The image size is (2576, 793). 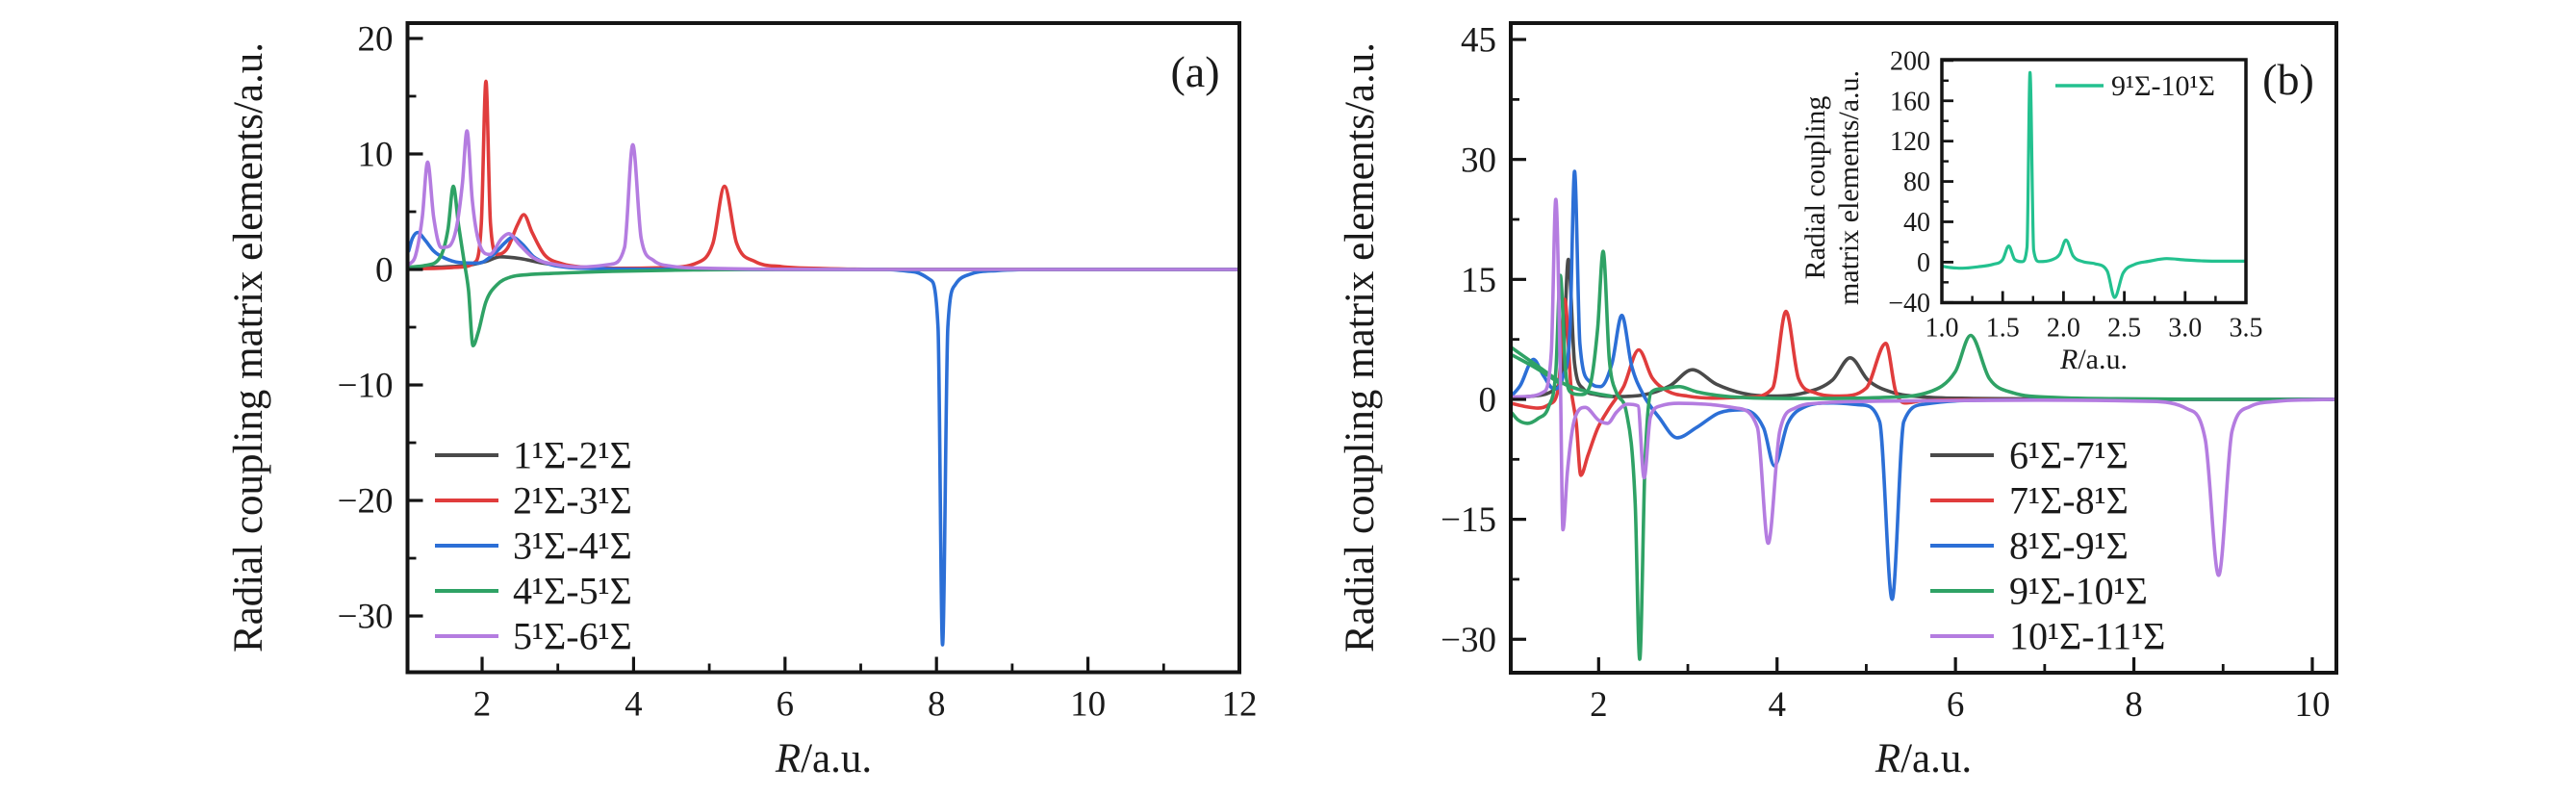 I want to click on panel-a-legend-label: 3¹Σ-4¹Σ, so click(x=572, y=546).